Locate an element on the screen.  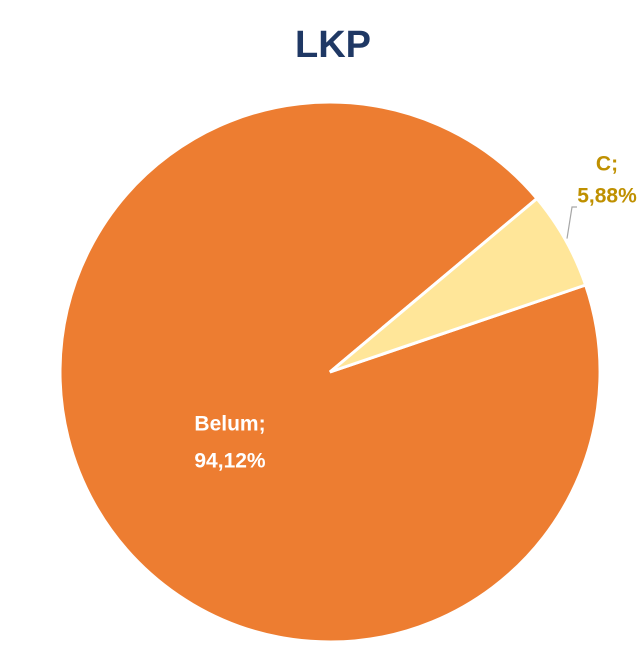
chart-title: LKP is located at coordinates (333, 45).